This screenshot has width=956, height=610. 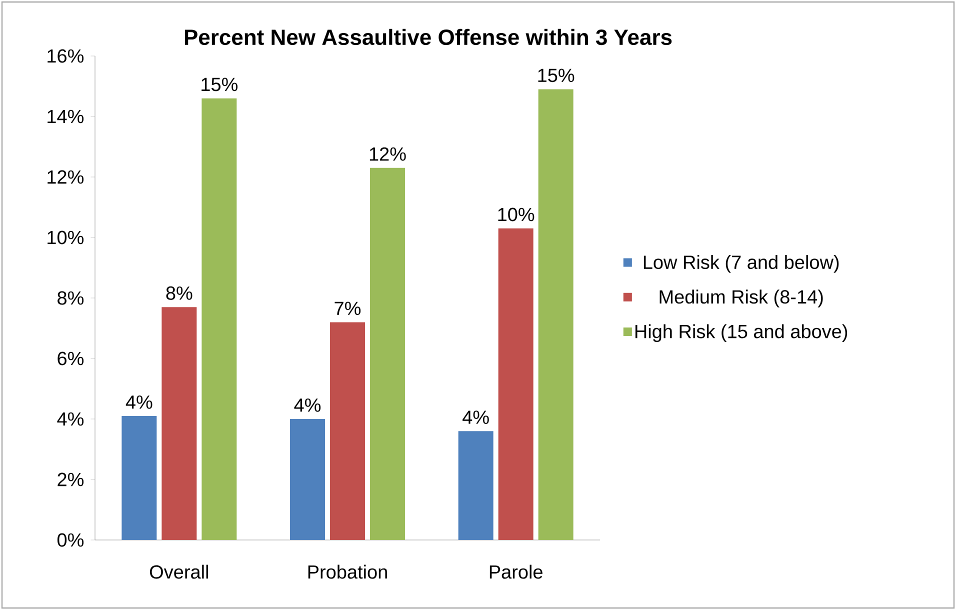 I want to click on legend-label: High Risk (15 and above), so click(x=741, y=333).